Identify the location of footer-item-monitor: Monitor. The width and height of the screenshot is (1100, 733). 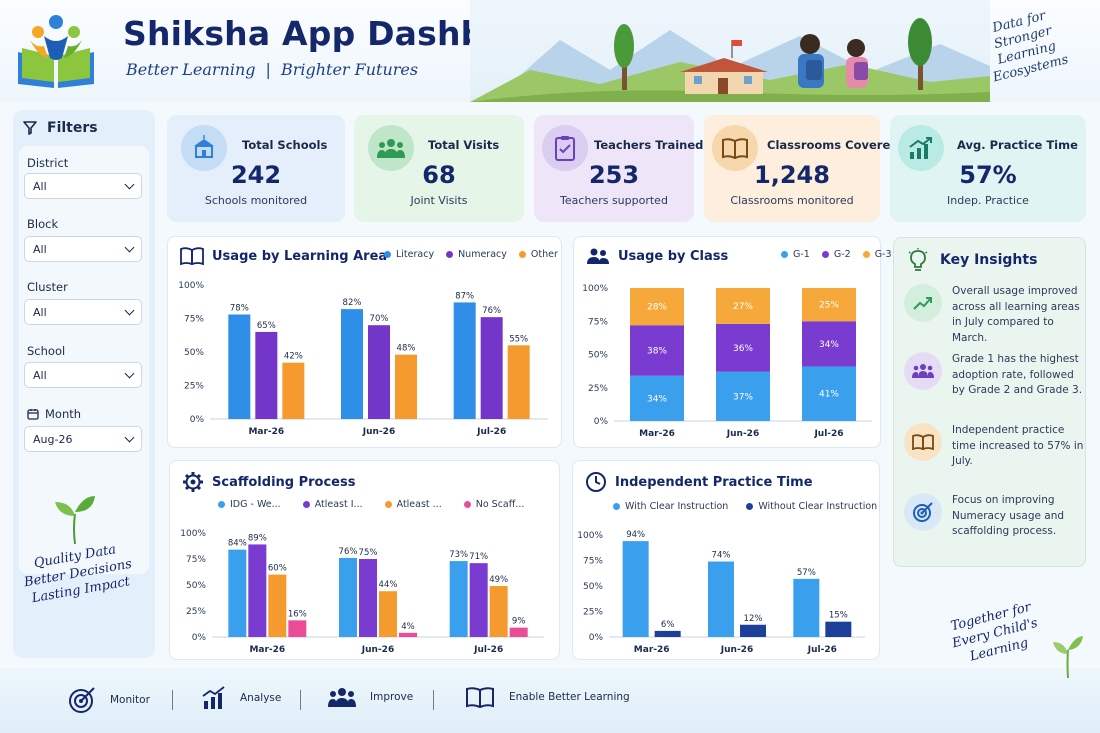
(109, 700).